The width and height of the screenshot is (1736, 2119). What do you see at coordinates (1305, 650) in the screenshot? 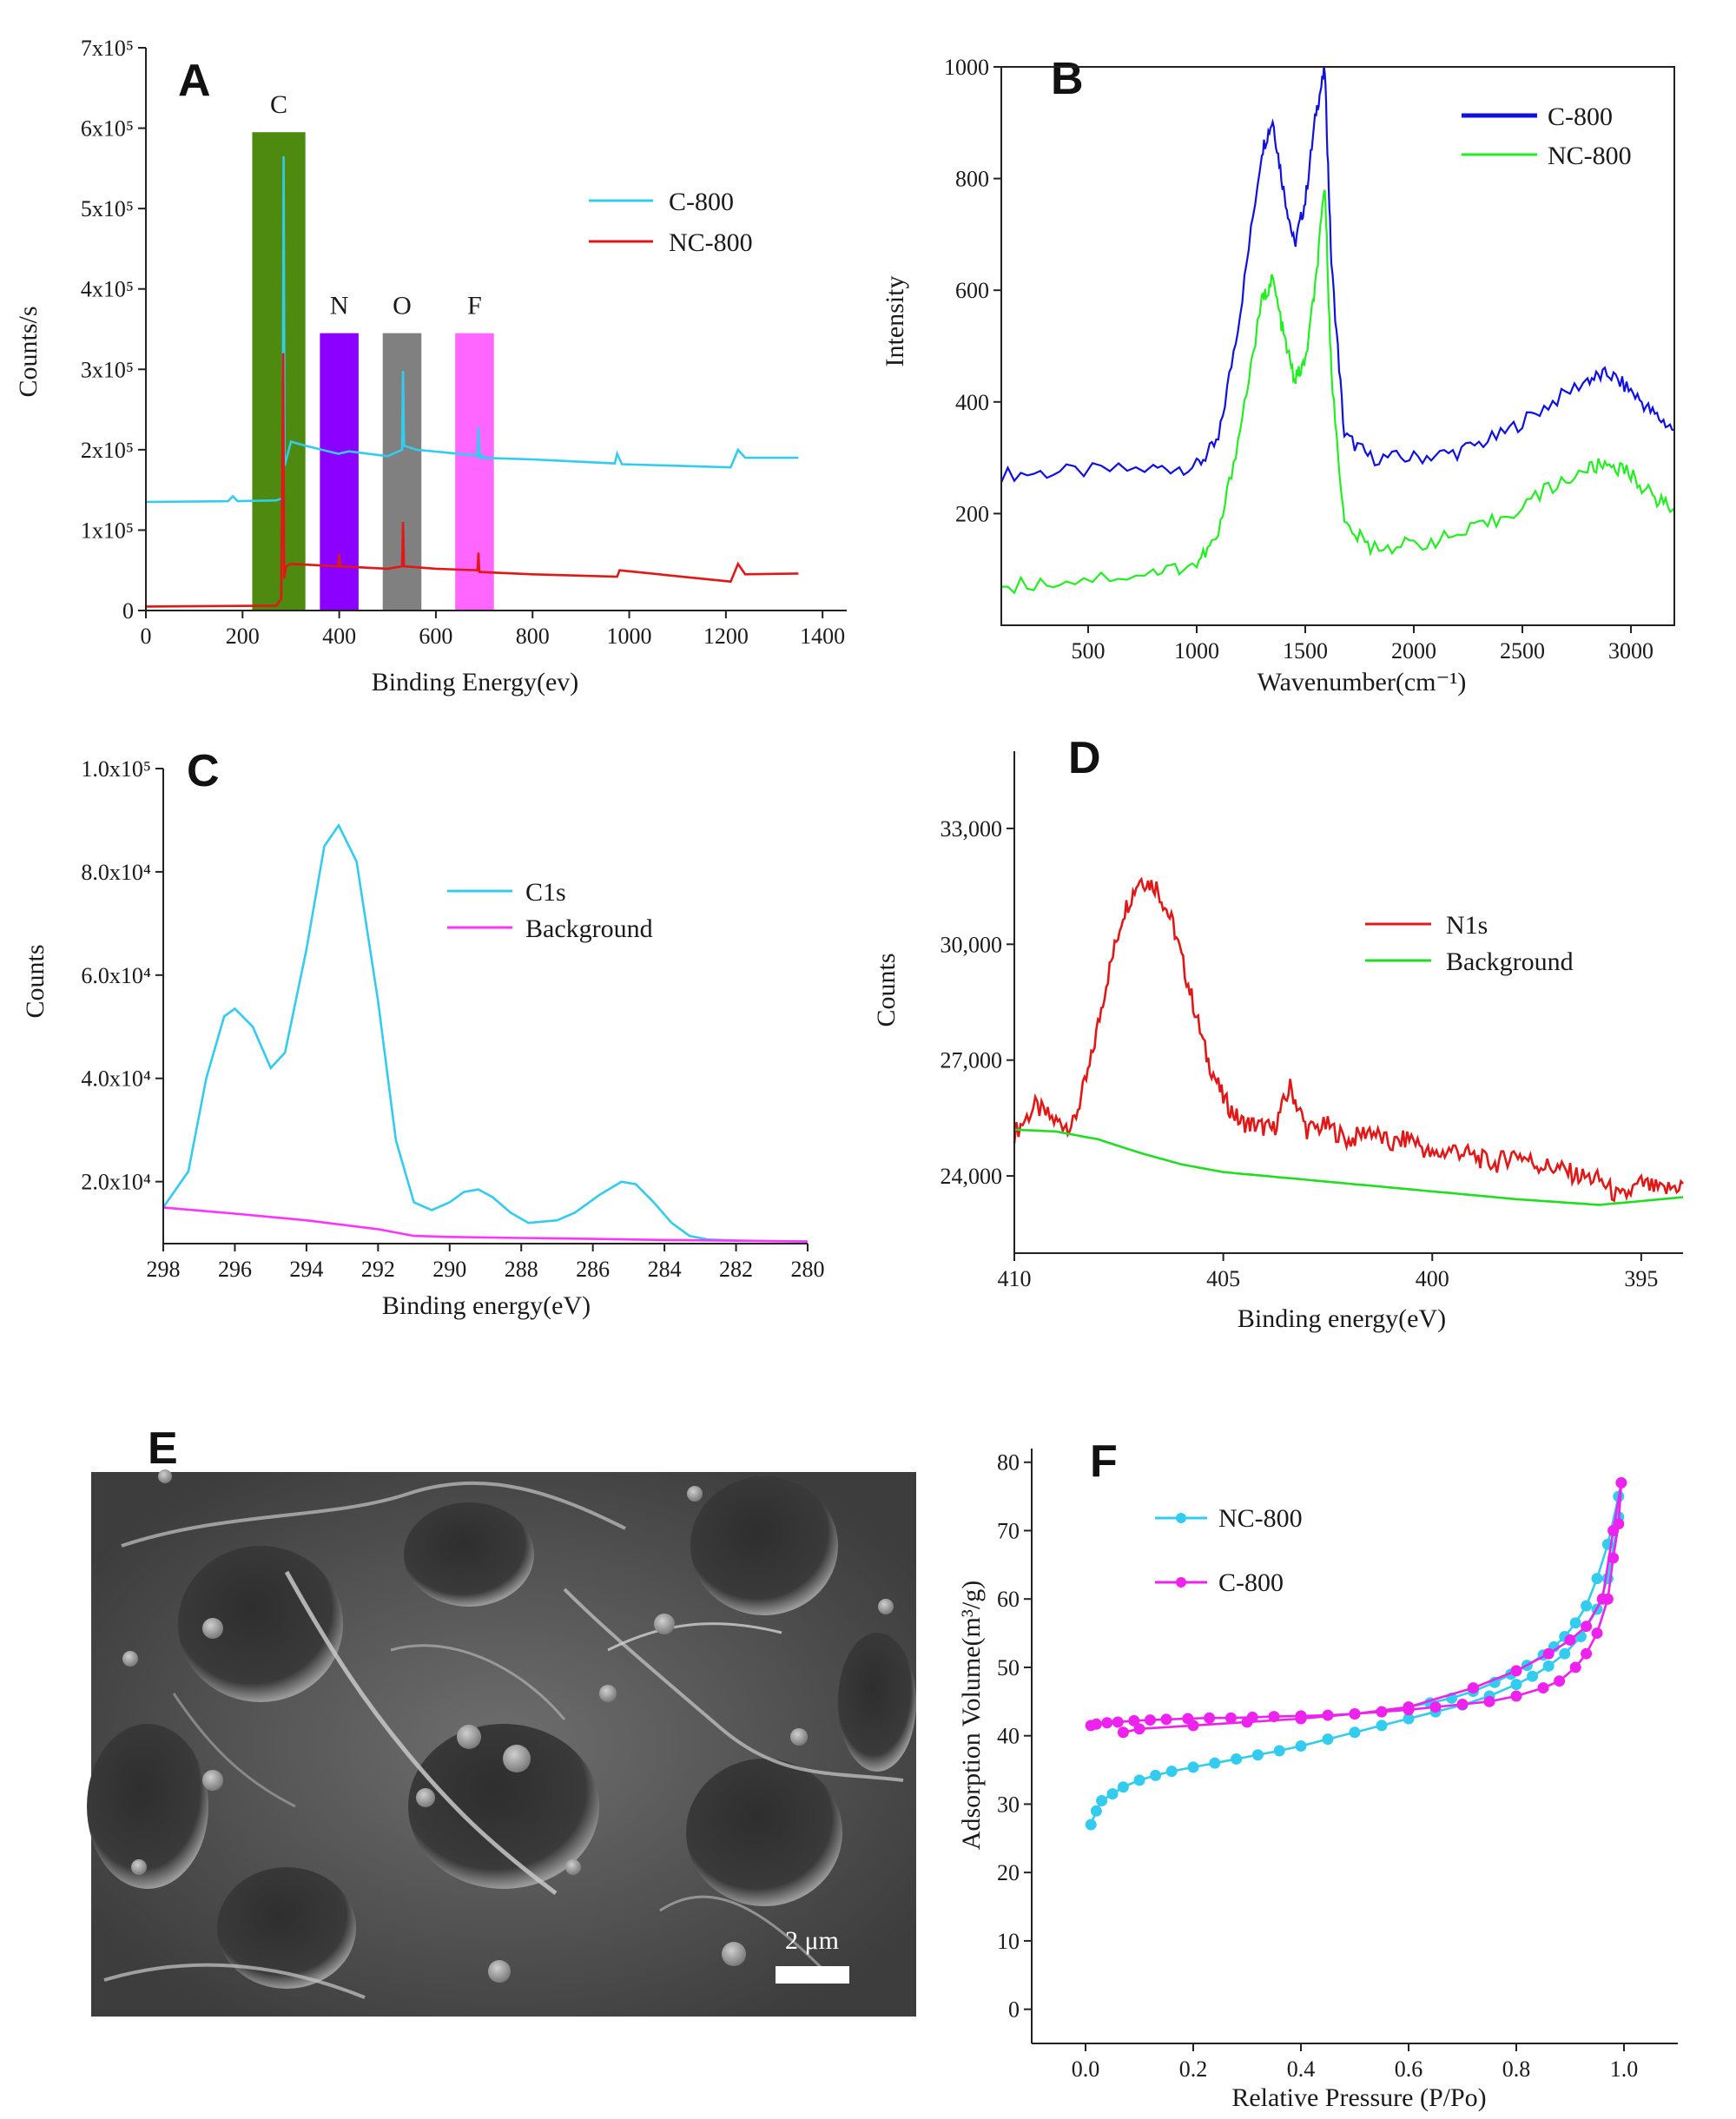
I see `x-tick-label: 1500` at bounding box center [1305, 650].